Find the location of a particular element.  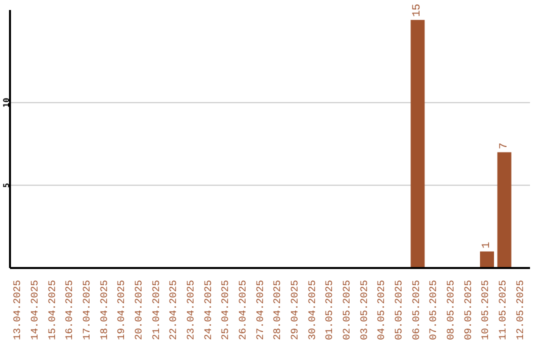

x-tick-label: 21.04.2025 is located at coordinates (157, 310).